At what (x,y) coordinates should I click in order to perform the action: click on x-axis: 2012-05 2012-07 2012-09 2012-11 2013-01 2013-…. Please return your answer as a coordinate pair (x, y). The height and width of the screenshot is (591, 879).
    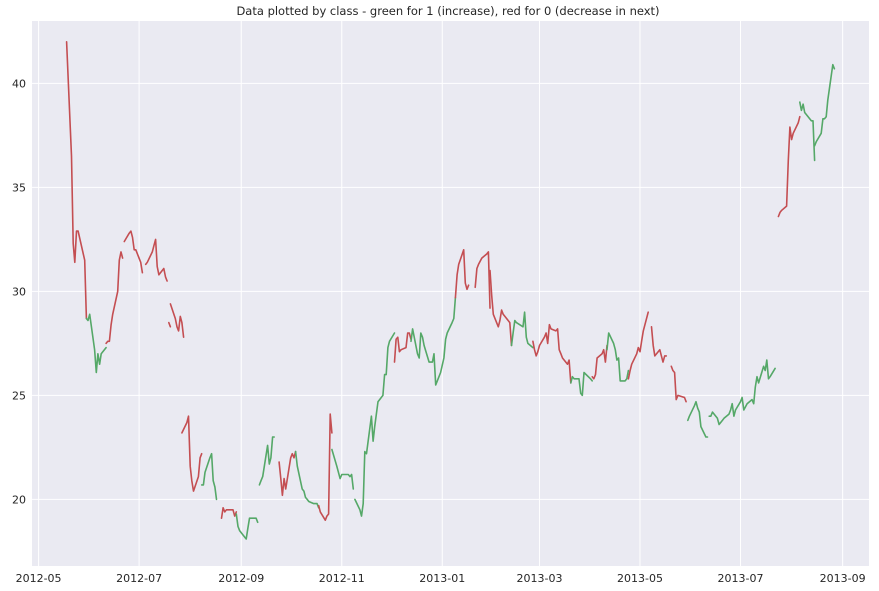
    Looking at the image, I should click on (441, 578).